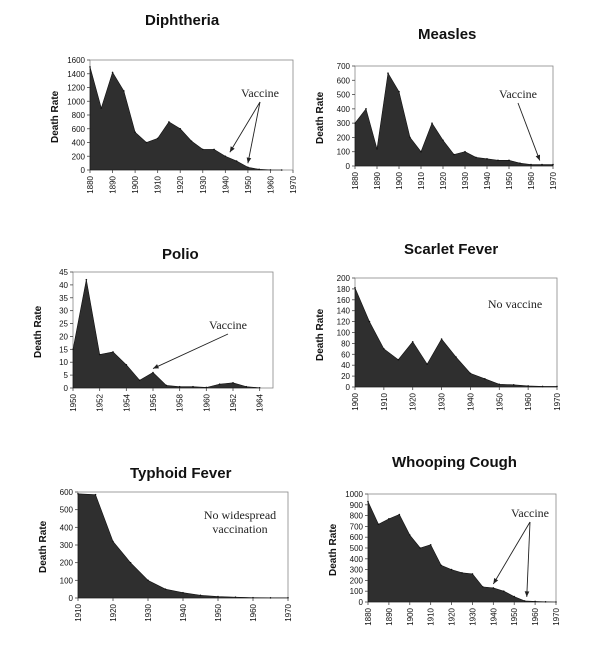  What do you see at coordinates (63, 311) in the screenshot?
I see `y-tick-label: 30` at bounding box center [63, 311].